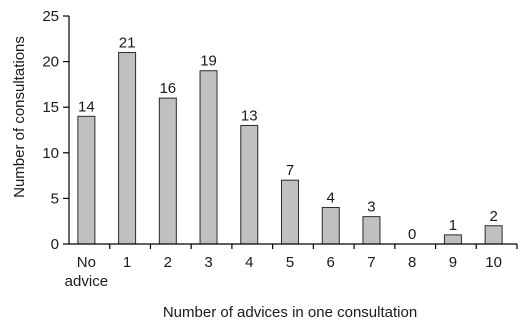 This screenshot has height=329, width=520. Describe the element at coordinates (412, 234) in the screenshot. I see `data-label: 0` at that location.